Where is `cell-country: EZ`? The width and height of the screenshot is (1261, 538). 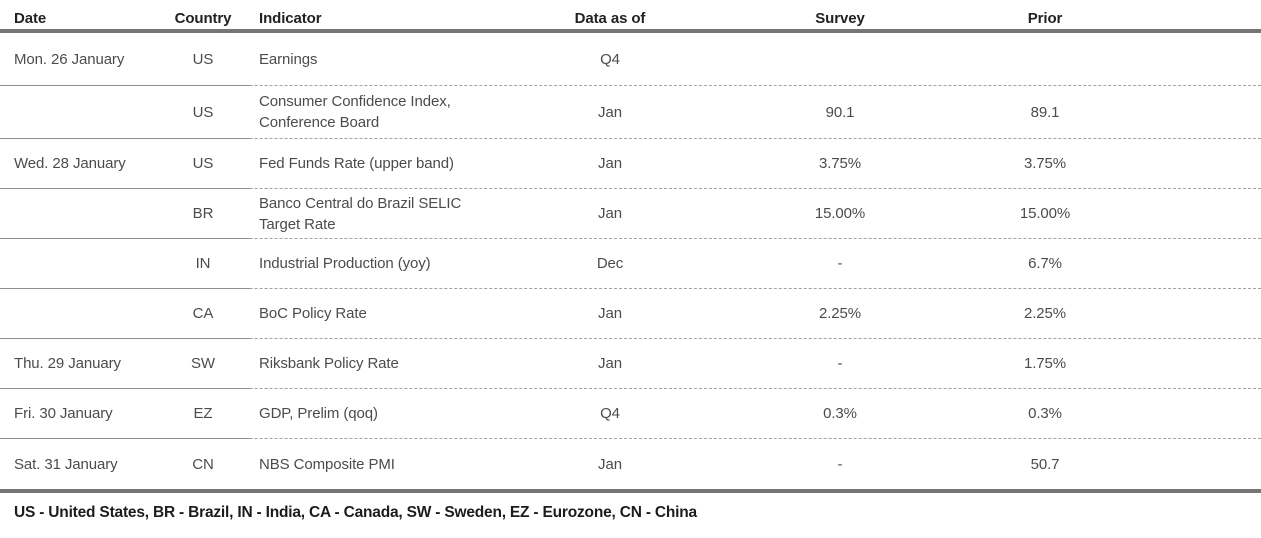 cell-country: EZ is located at coordinates (203, 413).